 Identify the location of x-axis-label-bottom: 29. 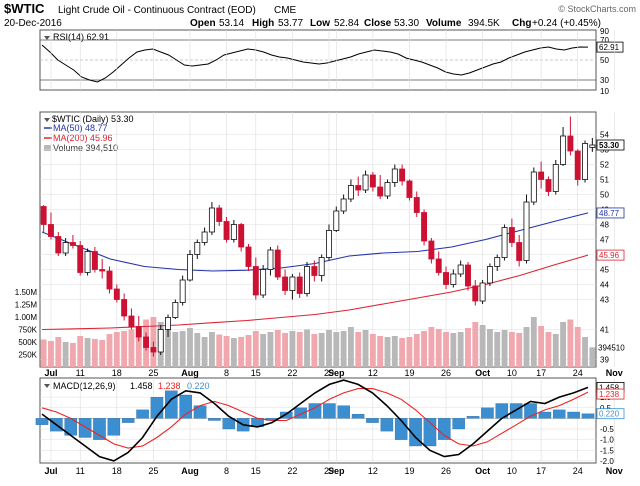
(329, 471).